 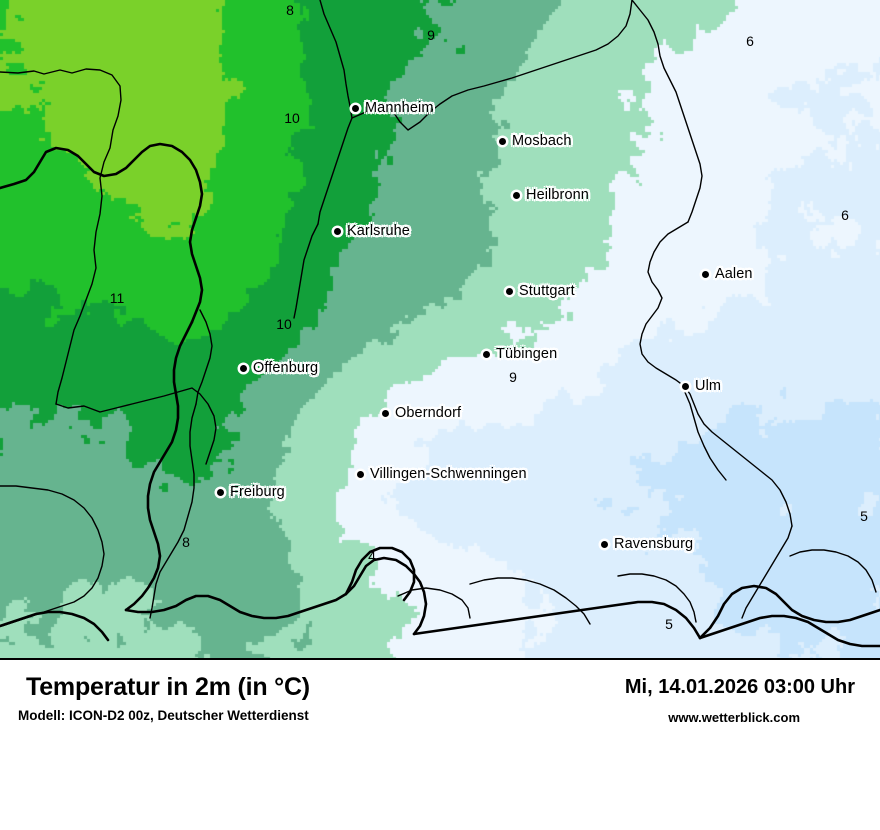 What do you see at coordinates (734, 717) in the screenshot?
I see `website-credit: www.wetterblick.com` at bounding box center [734, 717].